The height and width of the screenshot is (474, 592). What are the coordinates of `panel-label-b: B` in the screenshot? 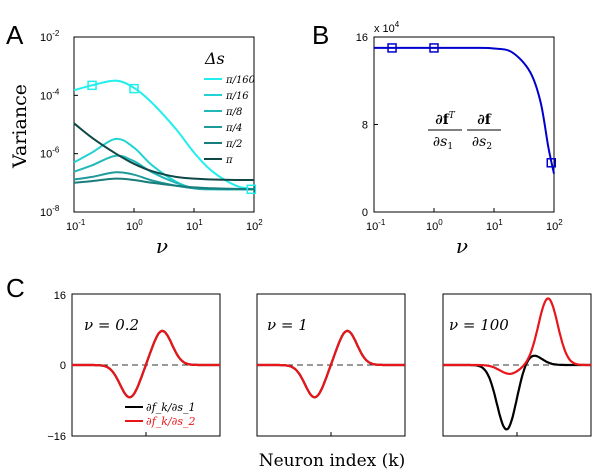 It's located at (320, 35).